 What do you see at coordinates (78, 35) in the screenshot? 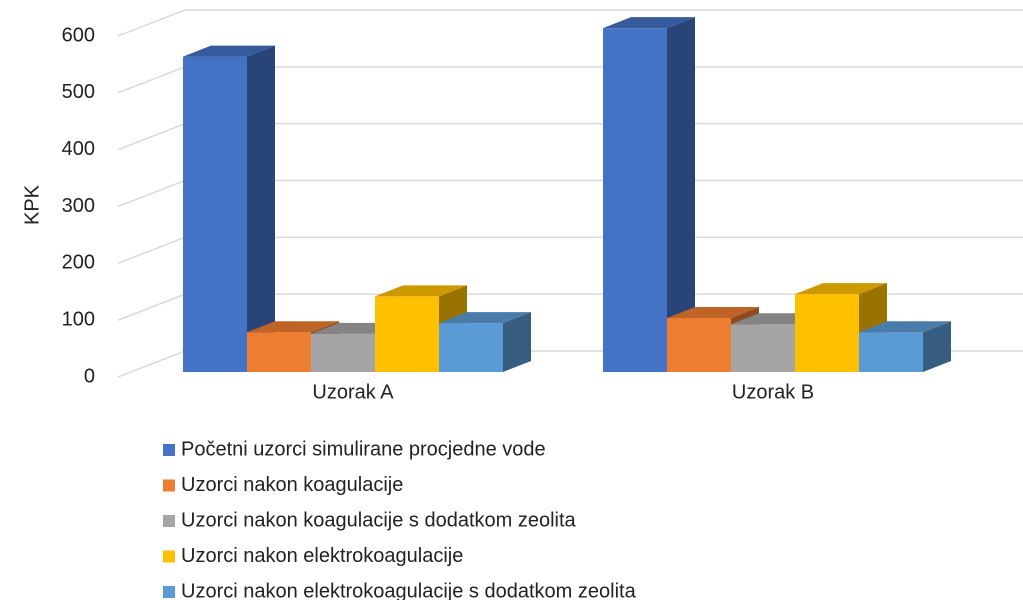
I see `y-tick-label: 600` at bounding box center [78, 35].